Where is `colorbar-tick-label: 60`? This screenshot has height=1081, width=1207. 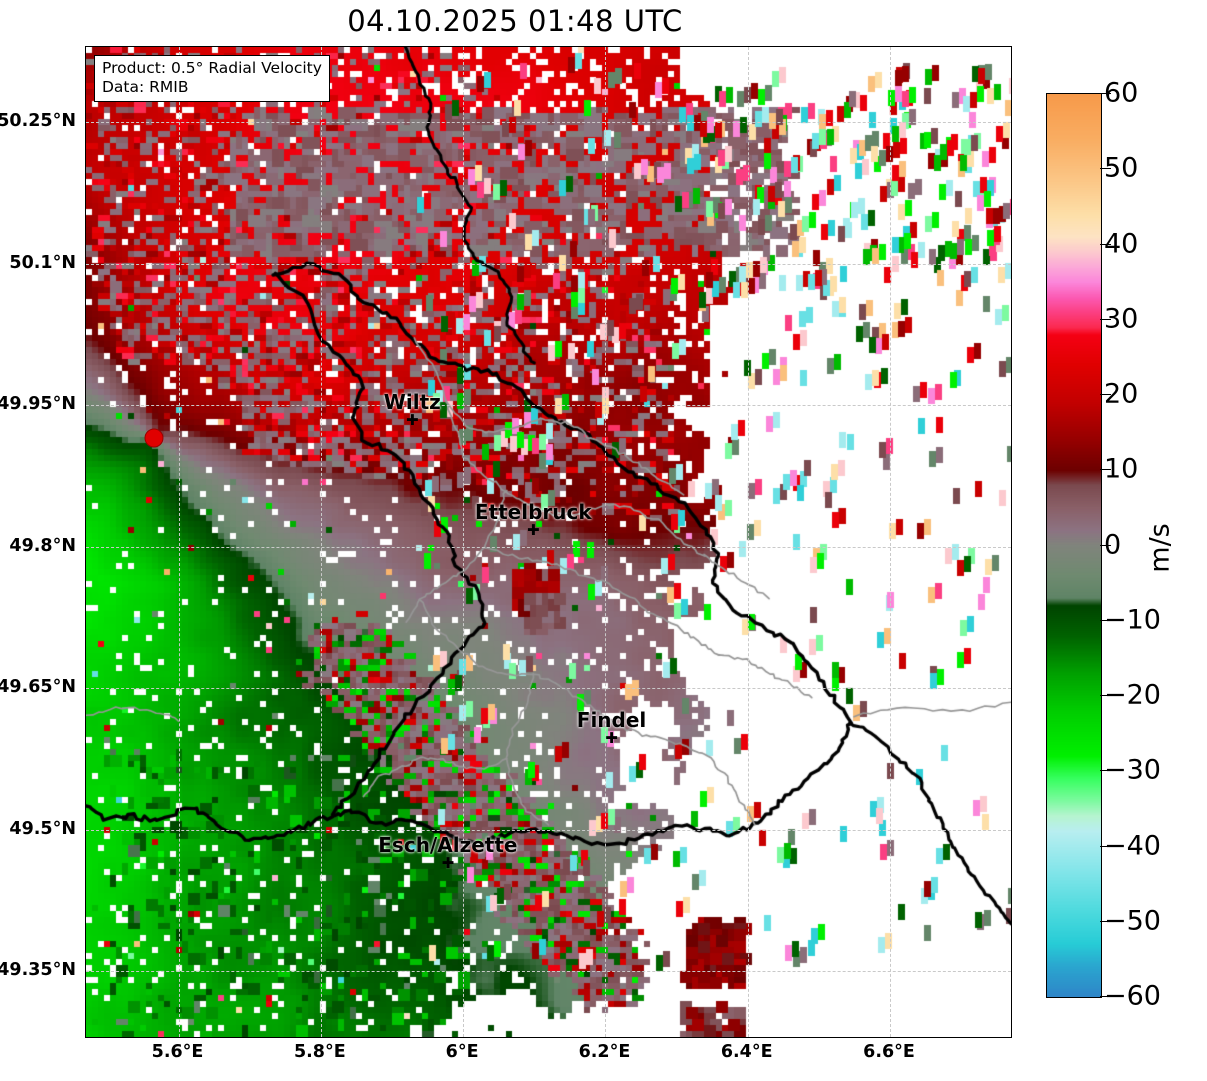 colorbar-tick-label: 60 is located at coordinates (1121, 93).